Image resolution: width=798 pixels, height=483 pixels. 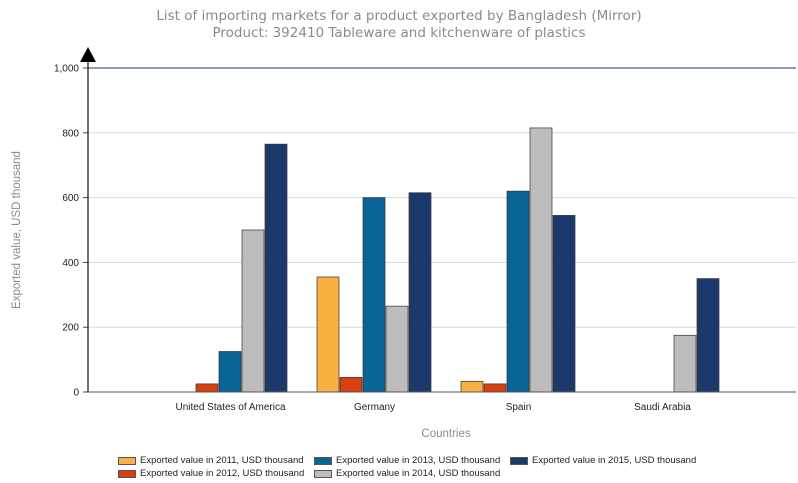 What do you see at coordinates (614, 460) in the screenshot?
I see `legend-label: Exported value in 2015, USD thousand` at bounding box center [614, 460].